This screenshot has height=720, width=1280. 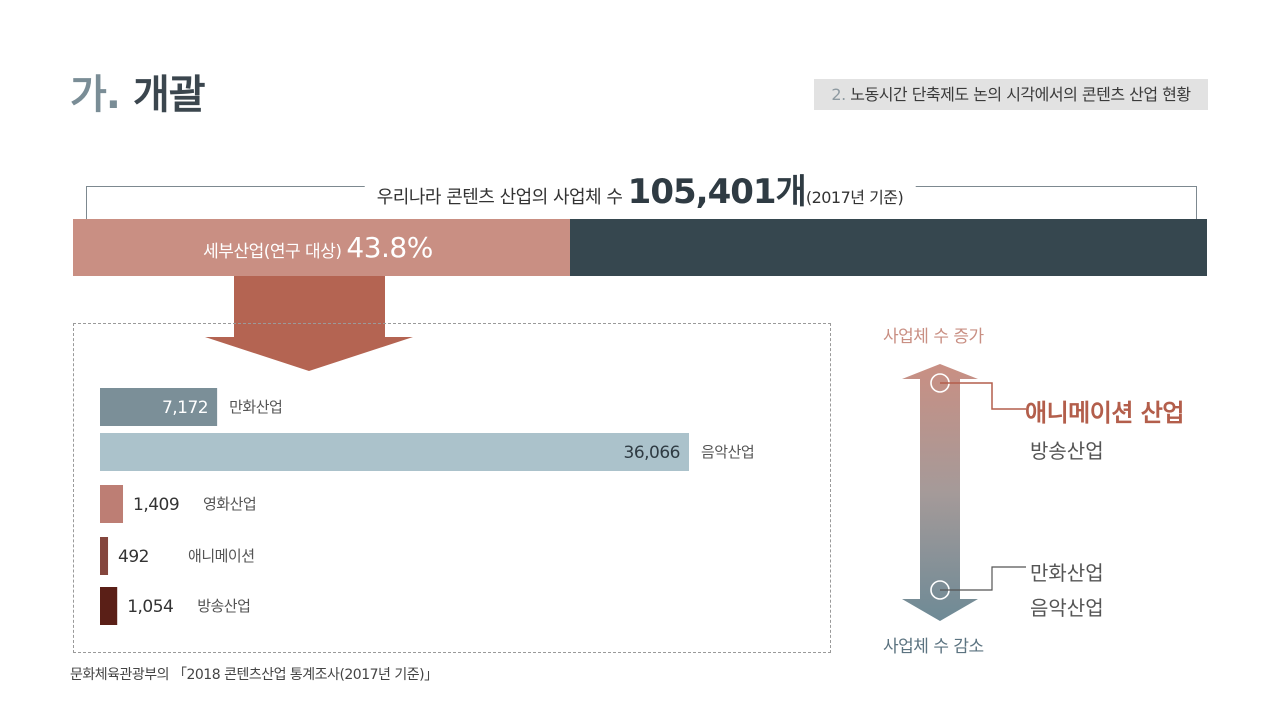 I want to click on research-segment-label: 세부산업(연구 대상) 43.8%, so click(x=318, y=247).